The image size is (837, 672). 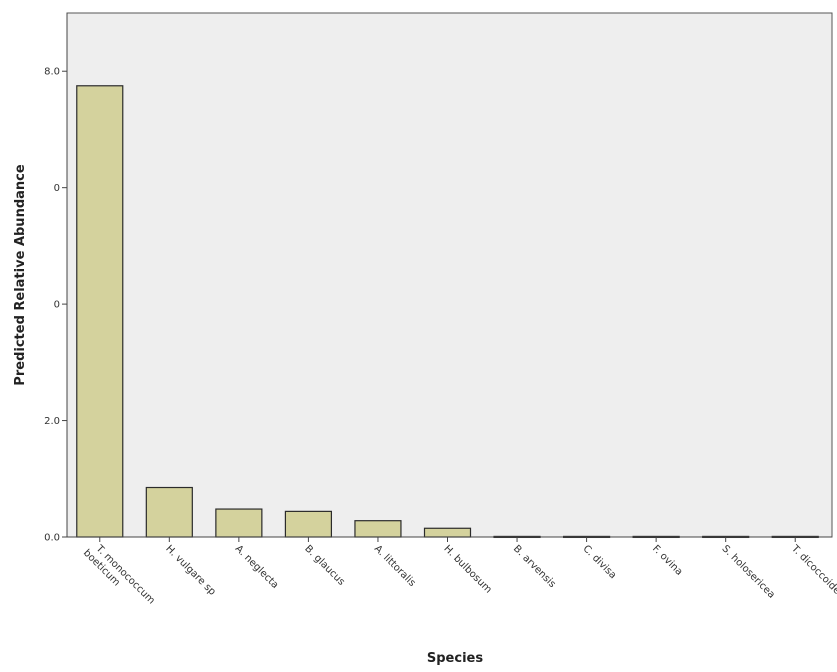 I want to click on x-tick-label: A. littoralis, so click(x=395, y=566).